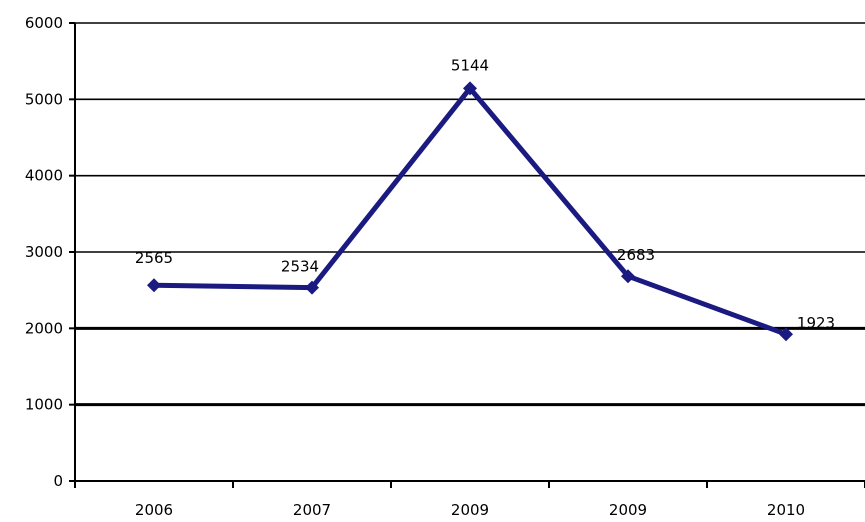  What do you see at coordinates (312, 510) in the screenshot?
I see `x-tick-label: 2007` at bounding box center [312, 510].